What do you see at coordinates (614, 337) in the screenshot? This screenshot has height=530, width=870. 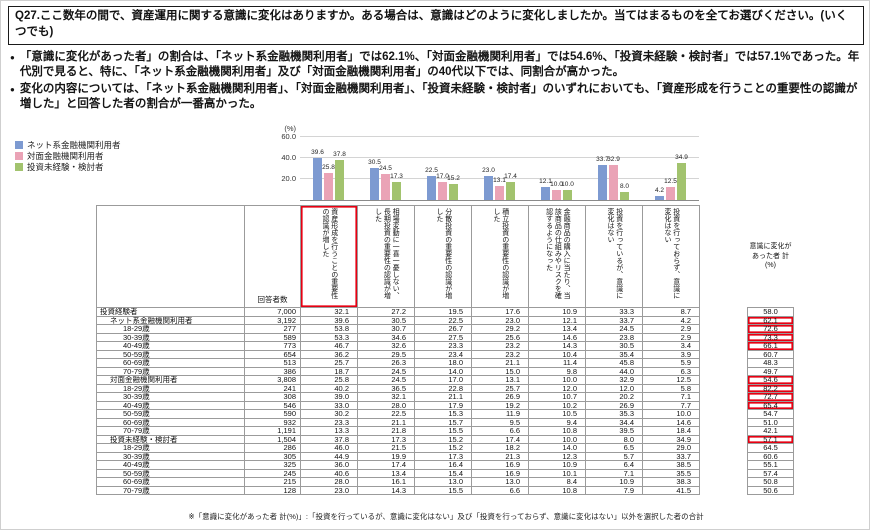 I see `value-cell: 23.8` at bounding box center [614, 337].